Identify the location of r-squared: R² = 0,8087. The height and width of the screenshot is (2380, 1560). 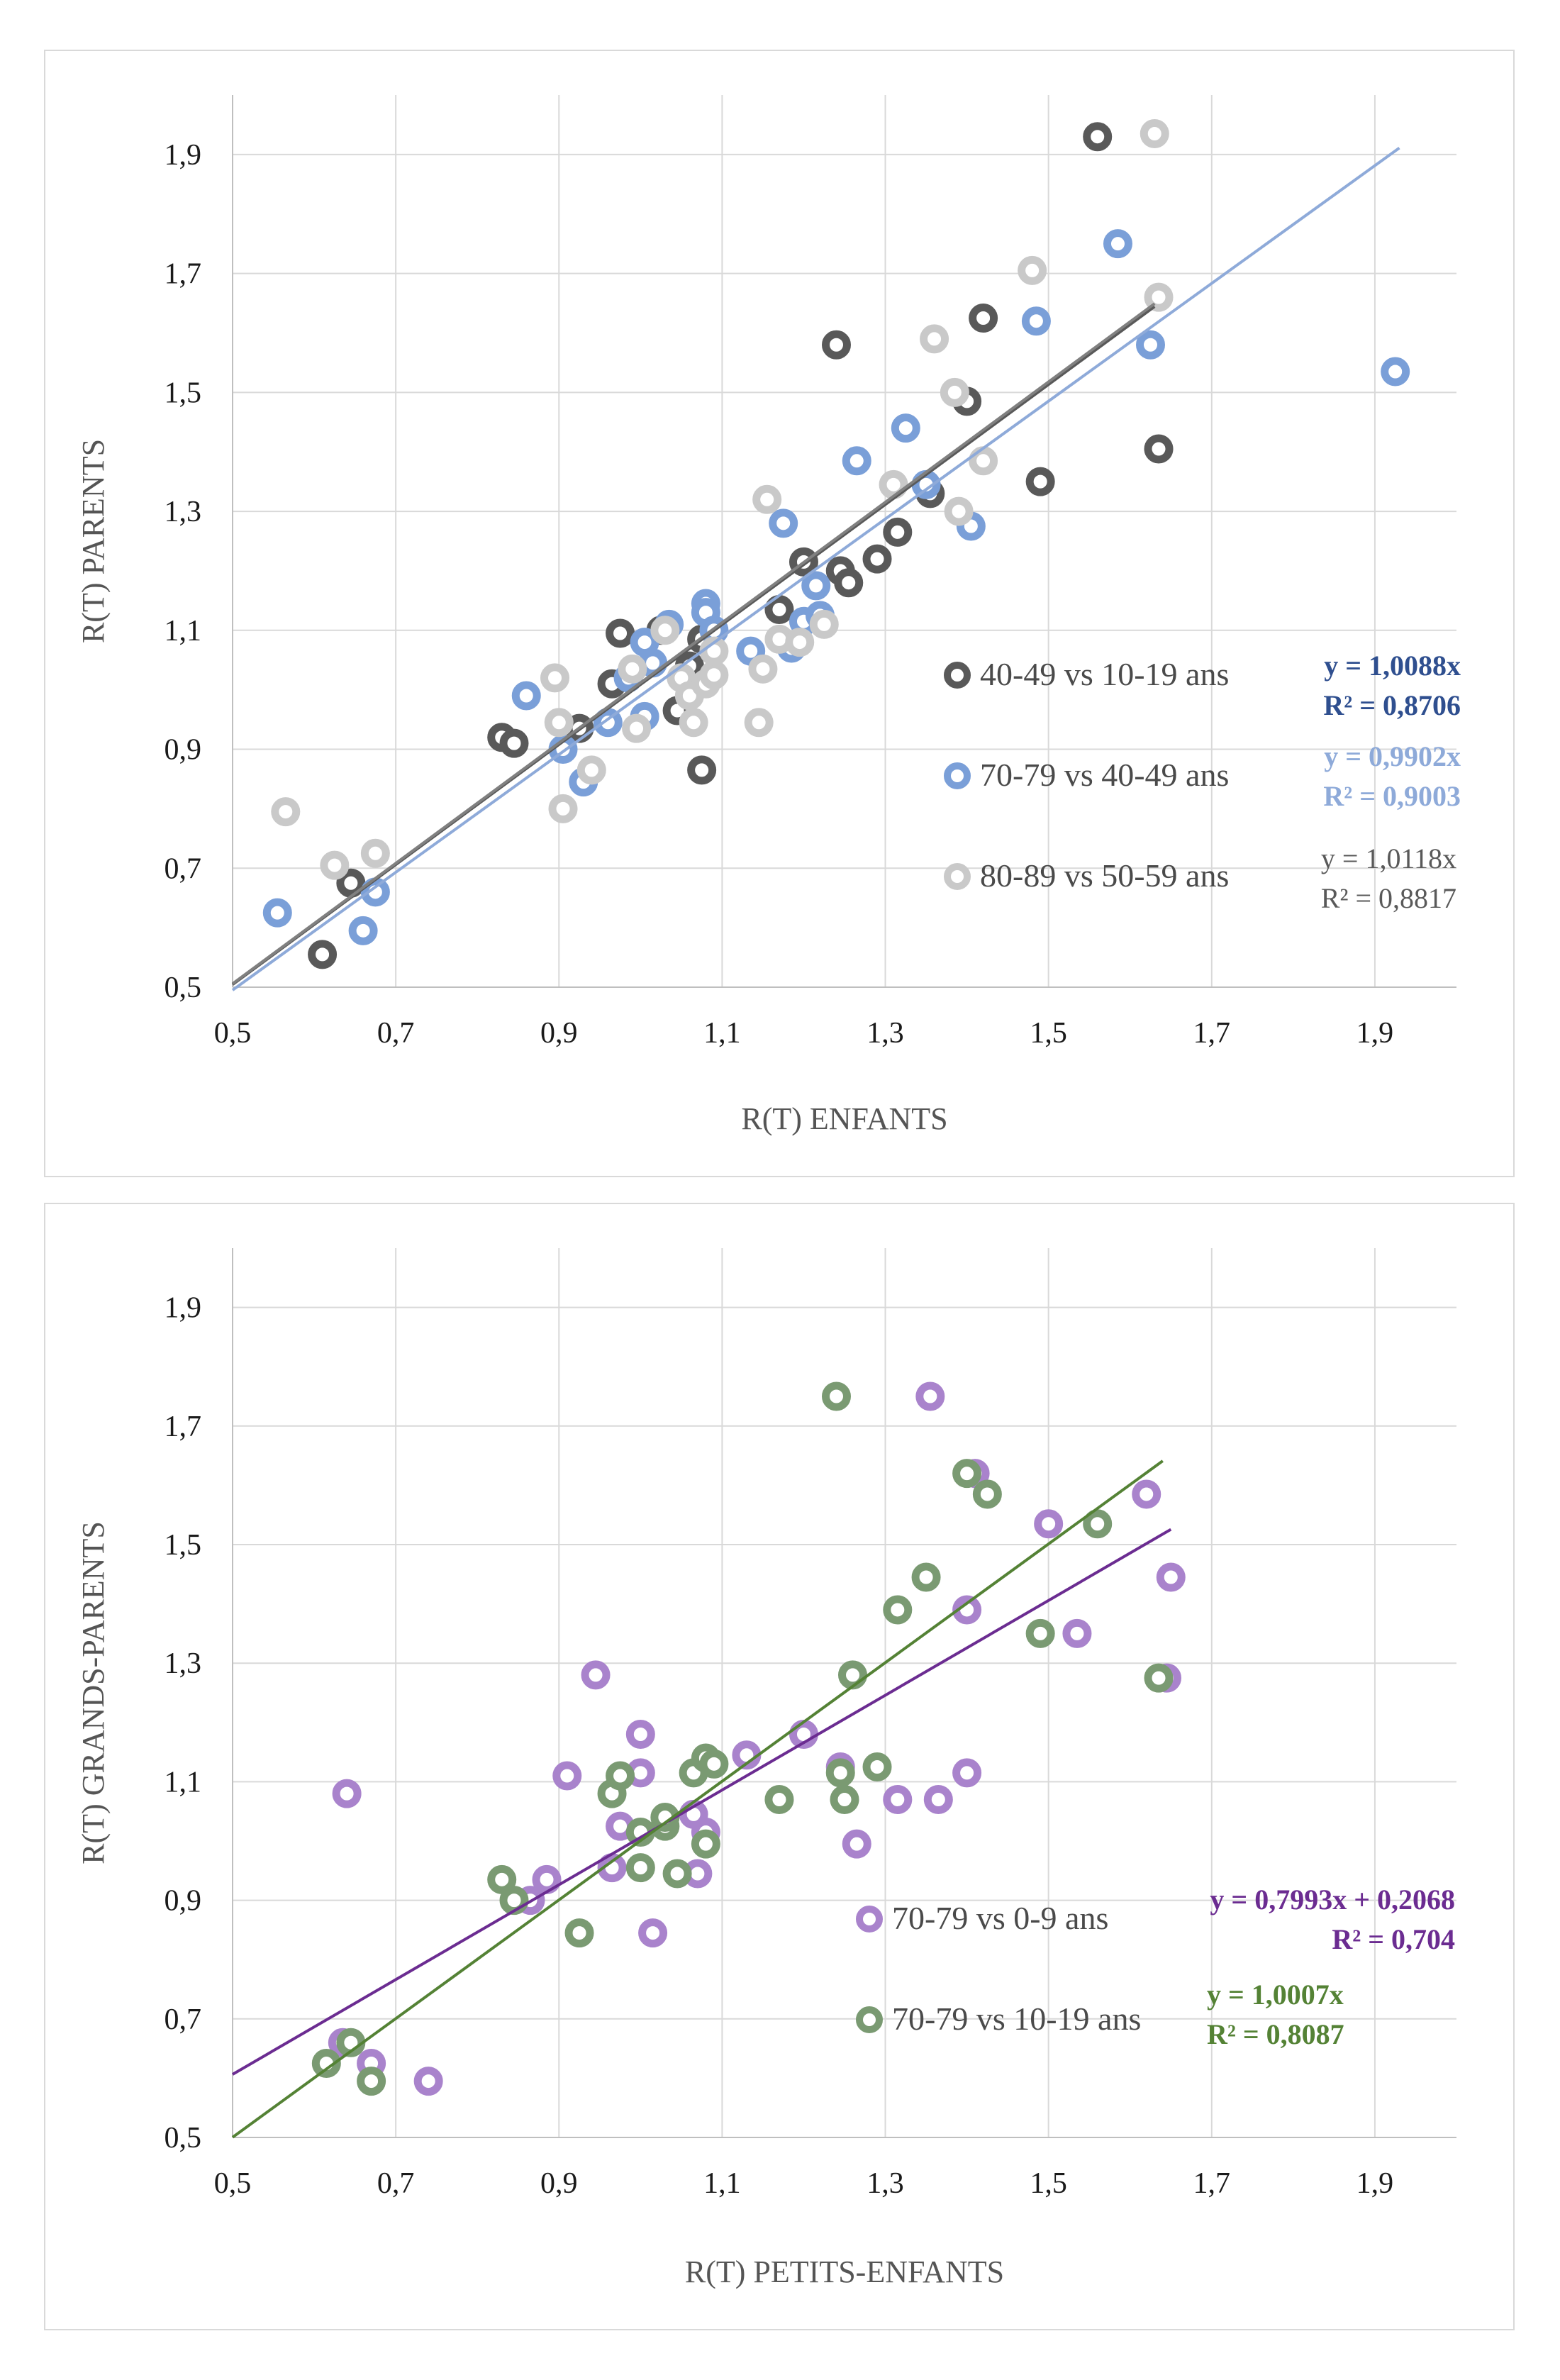
(1276, 2034).